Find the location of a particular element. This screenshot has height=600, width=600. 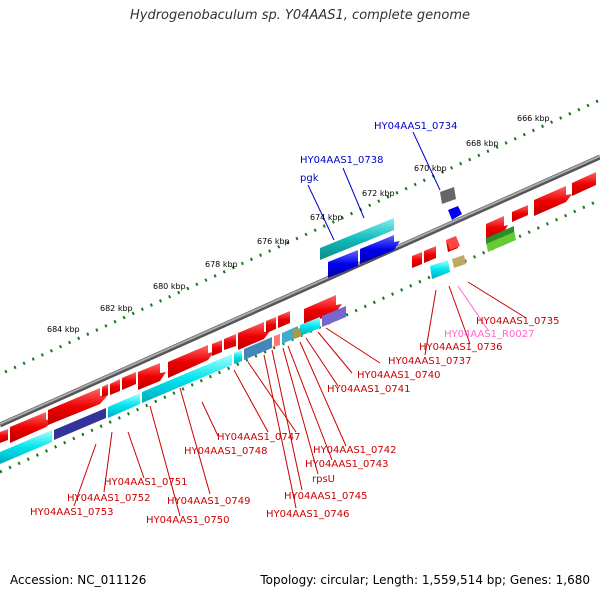

scale-label: 676 kbp is located at coordinates (273, 241).